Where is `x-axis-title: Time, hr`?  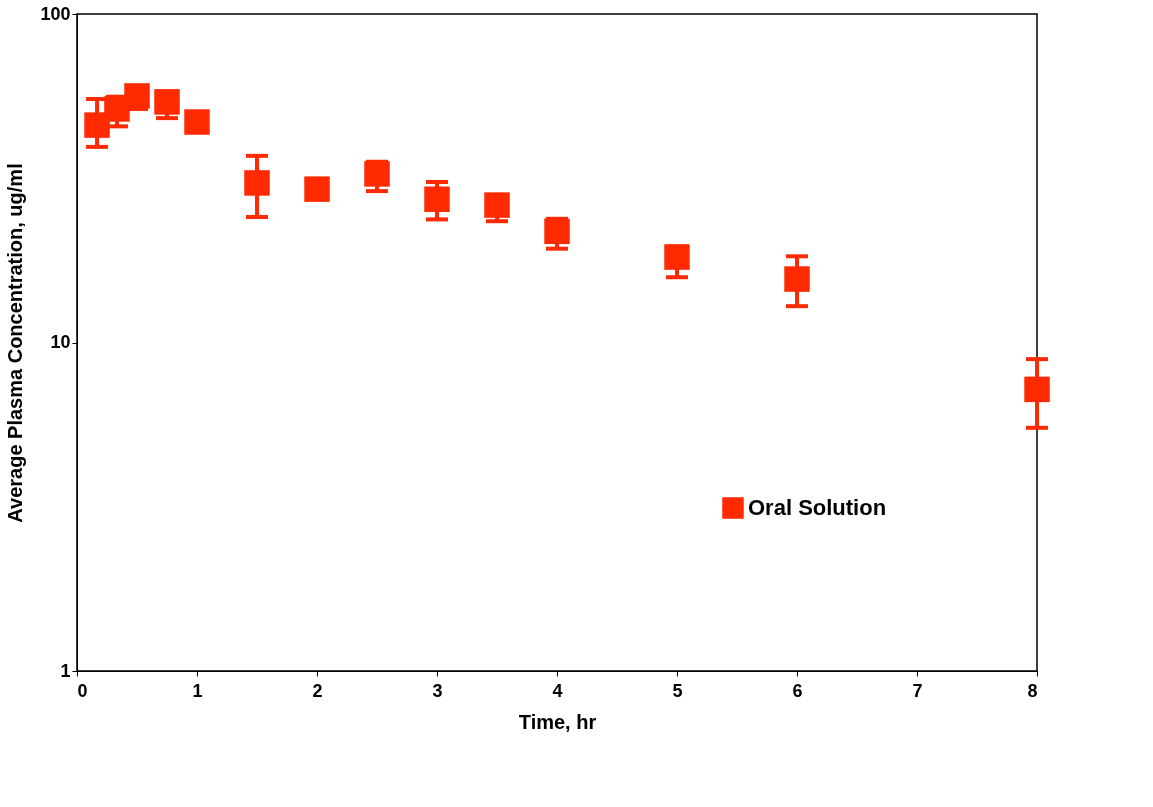
x-axis-title: Time, hr is located at coordinates (557, 721).